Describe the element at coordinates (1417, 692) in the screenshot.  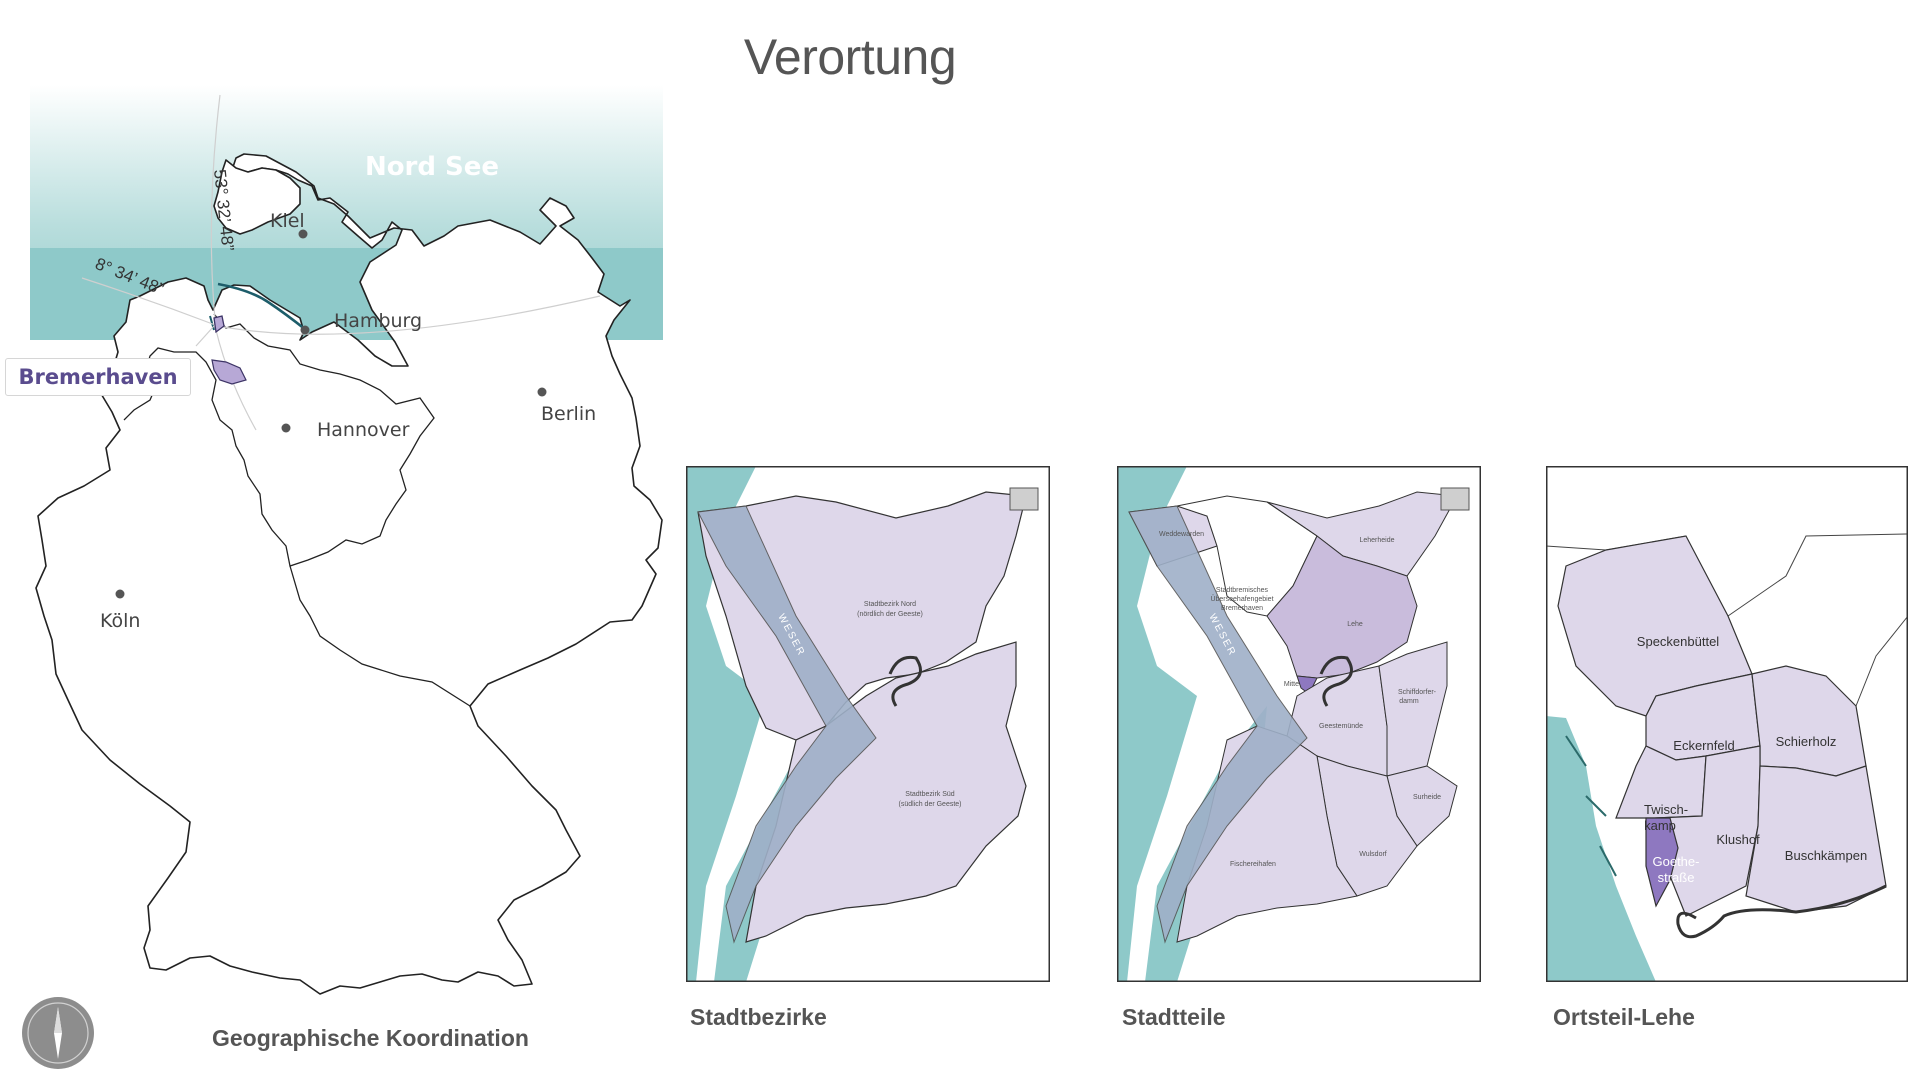
I see `label-schiffdorferdamm-1: Schiffdorfer-` at that location.